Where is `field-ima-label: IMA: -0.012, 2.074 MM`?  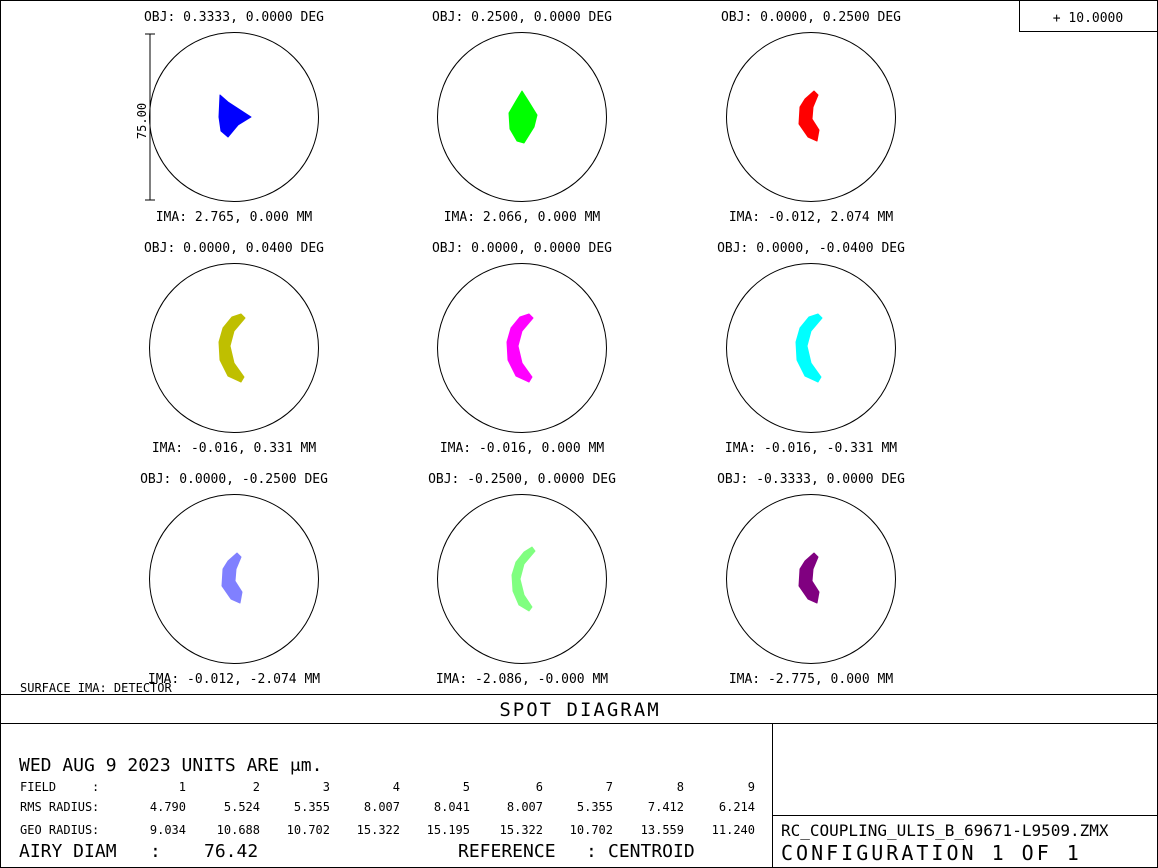
field-ima-label: IMA: -0.012, 2.074 MM is located at coordinates (811, 217).